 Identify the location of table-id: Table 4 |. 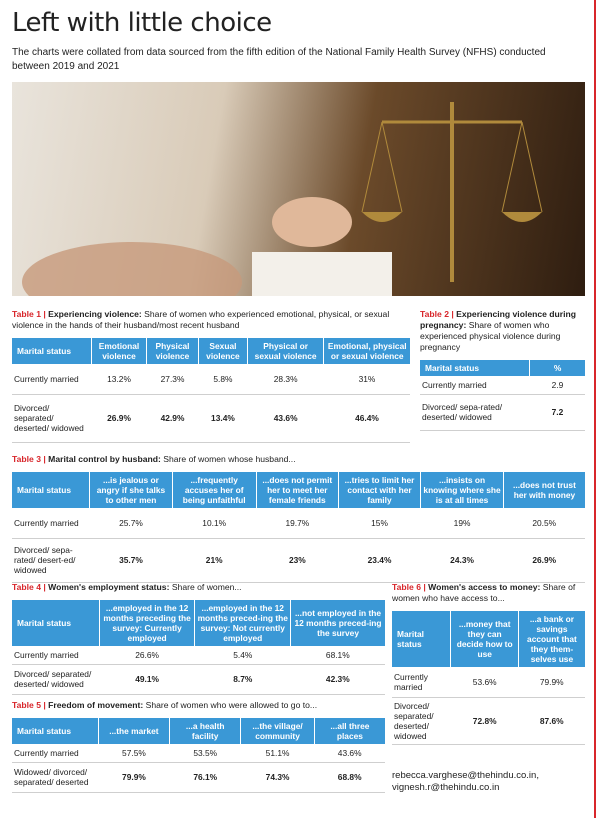
(29, 587).